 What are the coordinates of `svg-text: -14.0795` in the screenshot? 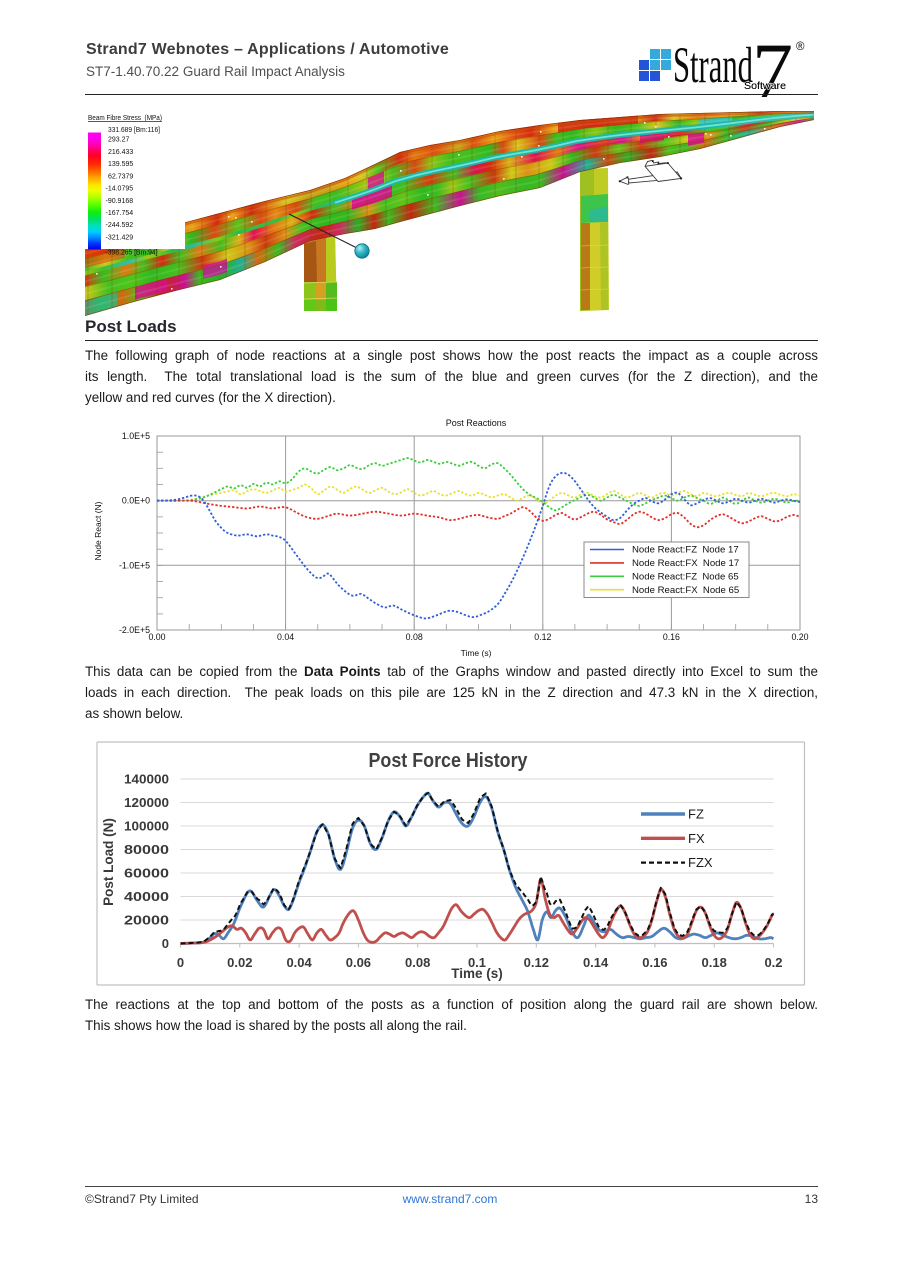 It's located at (120, 189).